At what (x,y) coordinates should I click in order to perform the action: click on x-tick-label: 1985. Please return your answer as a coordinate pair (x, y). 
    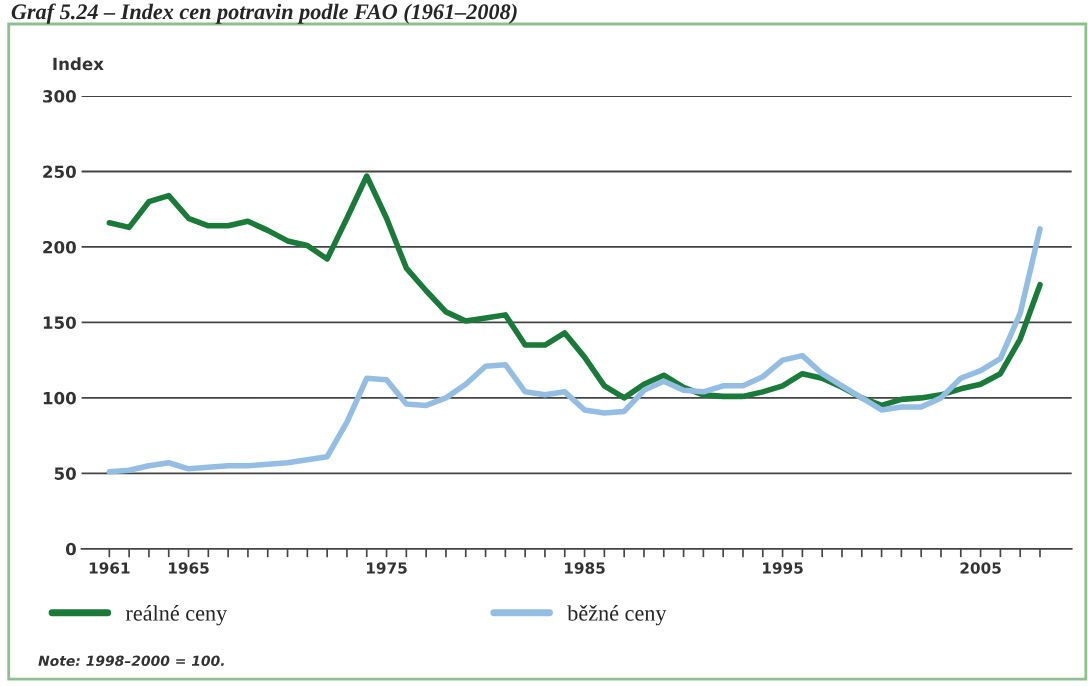
    Looking at the image, I should click on (585, 568).